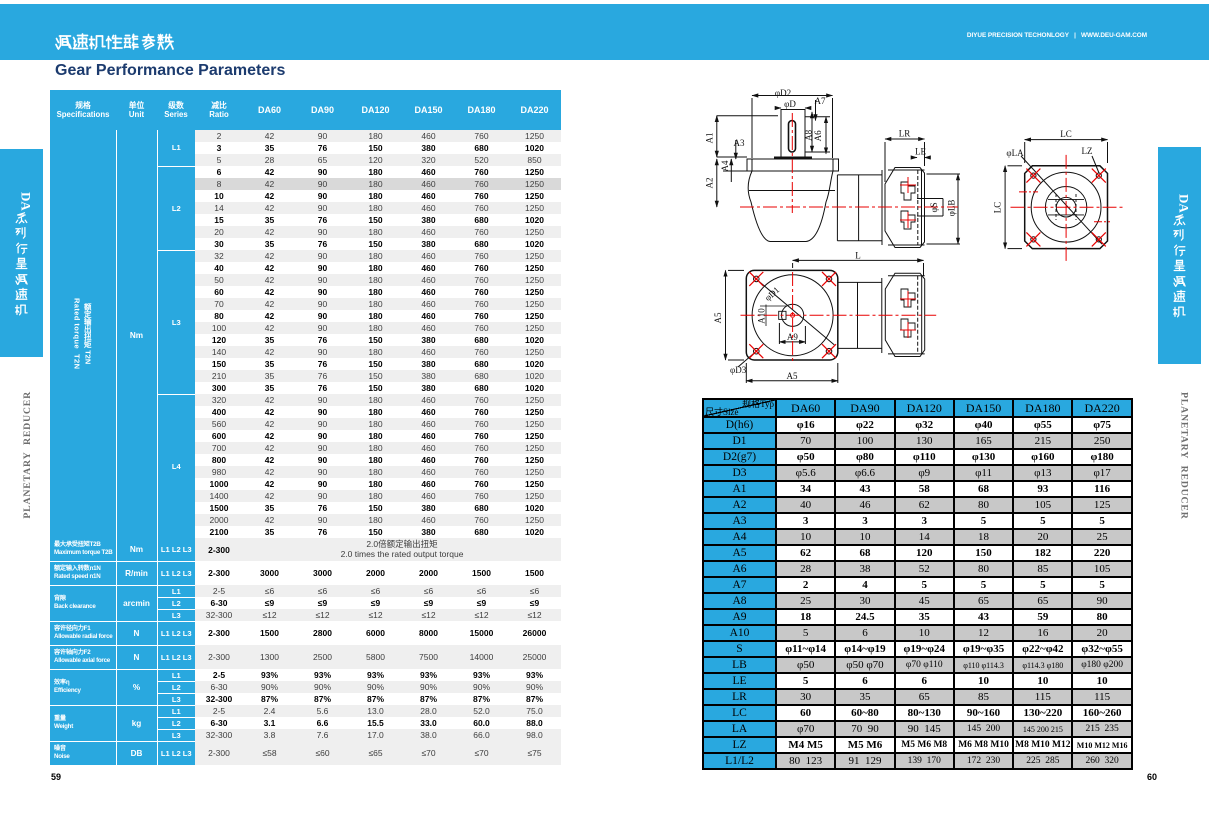 The width and height of the screenshot is (1209, 826). I want to click on svg-text: A1, so click(709, 138).